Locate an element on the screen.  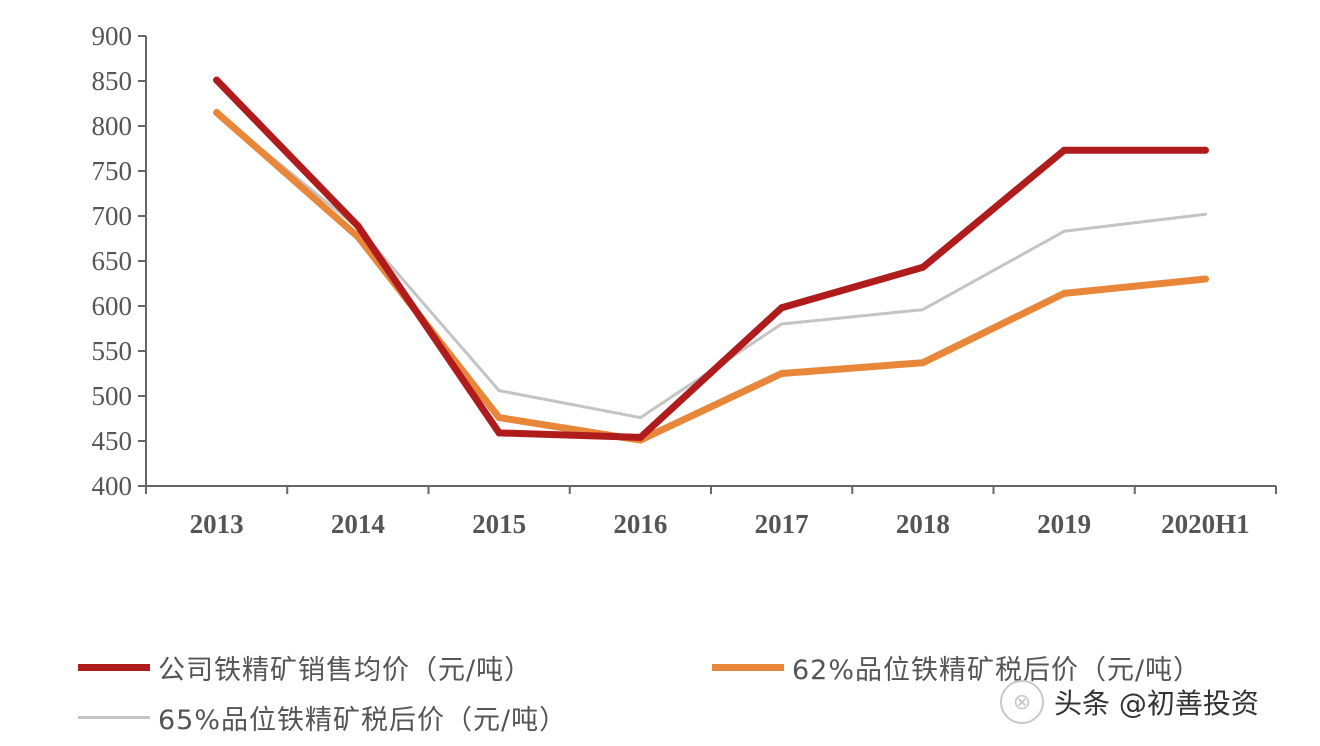
legend-item-series-2: 65%品位铁精矿税后价（元/吨） is located at coordinates (322, 717).